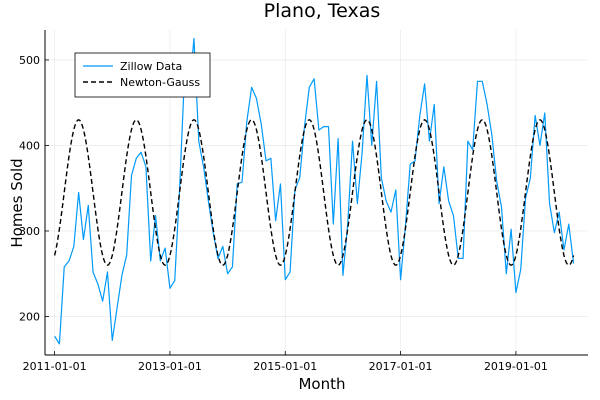  What do you see at coordinates (170, 366) in the screenshot?
I see `x-tick-label: 2013-01-01` at bounding box center [170, 366].